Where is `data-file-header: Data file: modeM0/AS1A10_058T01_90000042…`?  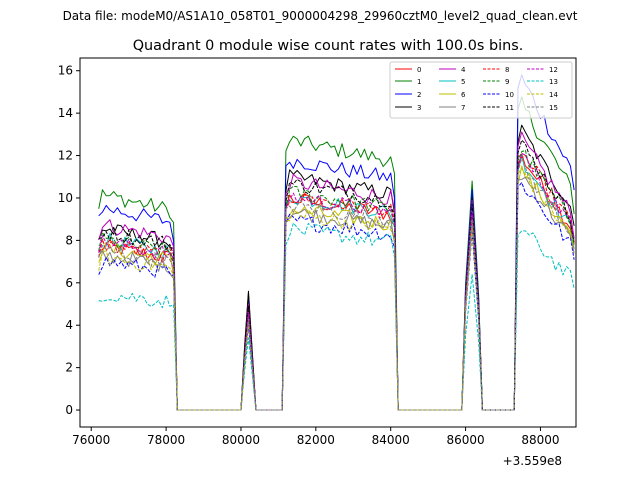
data-file-header: Data file: modeM0/AS1A10_058T01_90000042… is located at coordinates (320, 16).